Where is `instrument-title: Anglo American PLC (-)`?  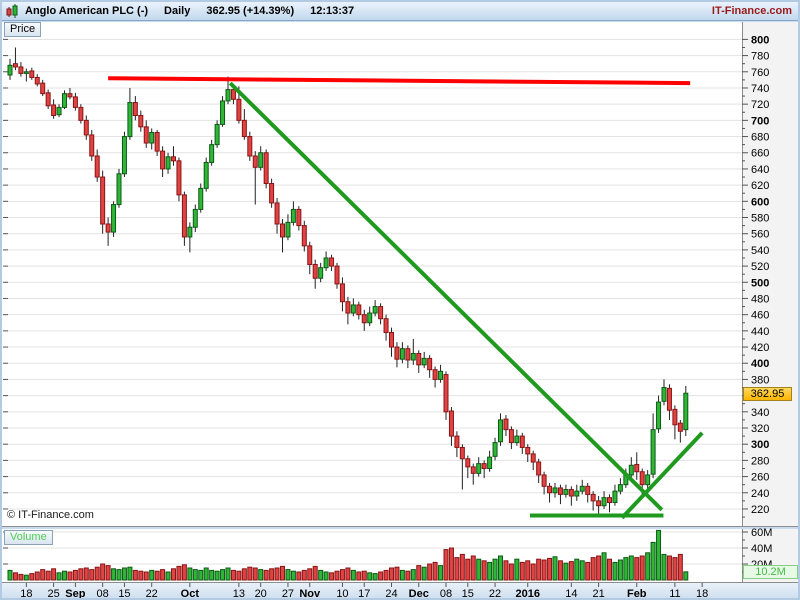 instrument-title: Anglo American PLC (-) is located at coordinates (87, 11).